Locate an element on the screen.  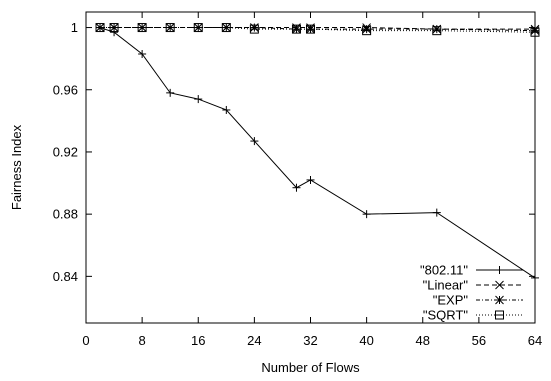
legend-label: "EXP" is located at coordinates (451, 300).